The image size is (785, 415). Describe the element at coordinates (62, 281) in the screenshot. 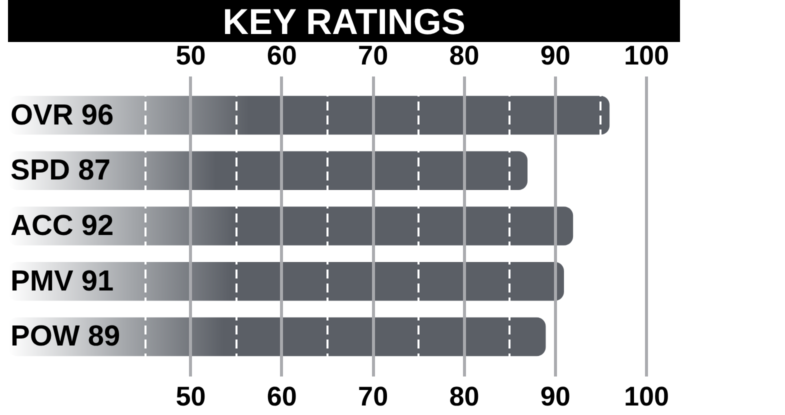

I see `y-tick-label: PMV 91` at that location.